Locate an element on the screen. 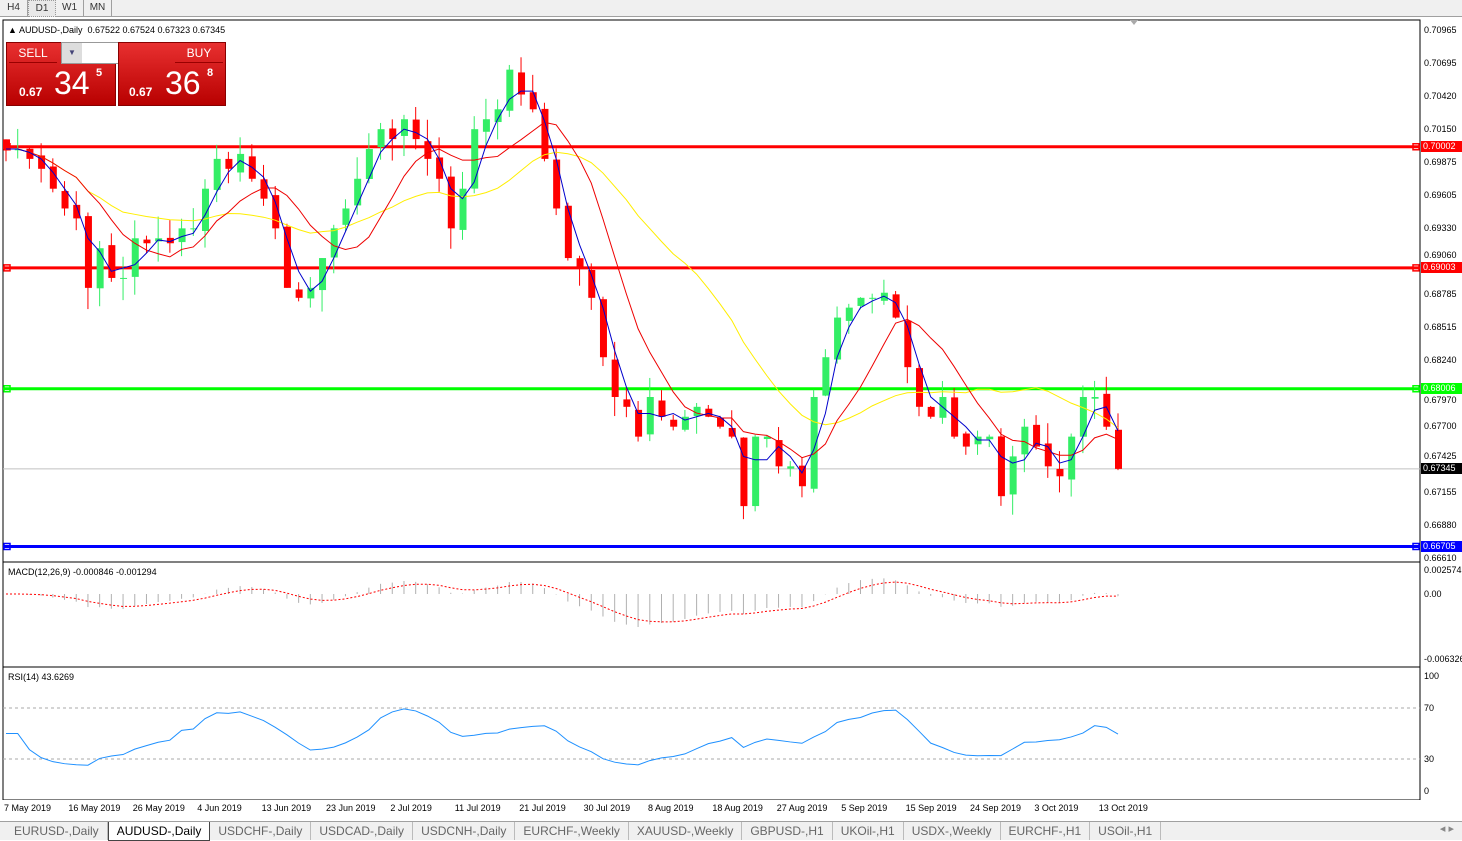 This screenshot has width=1462, height=841. symbol-tab: AUDUSD-,Daily is located at coordinates (159, 831).